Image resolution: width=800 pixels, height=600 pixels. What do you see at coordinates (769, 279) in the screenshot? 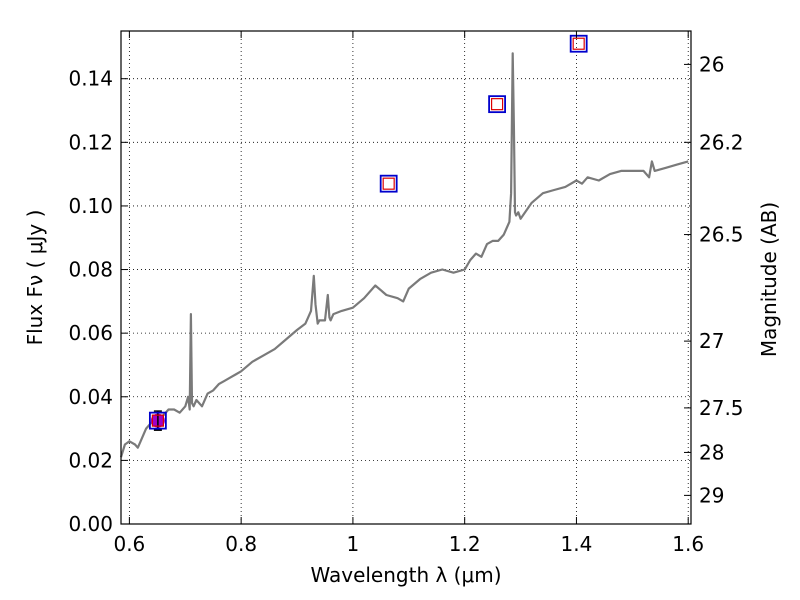
I see `right-y-axis-label: Magnitude (AB)` at bounding box center [769, 279].